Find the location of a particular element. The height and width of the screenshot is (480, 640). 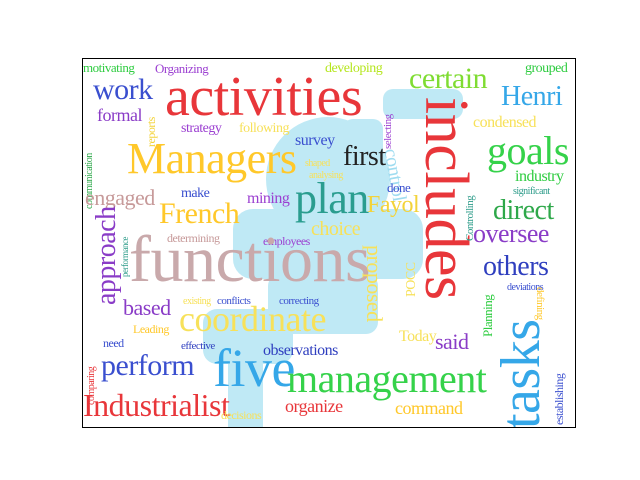

word: Henri is located at coordinates (532, 96).